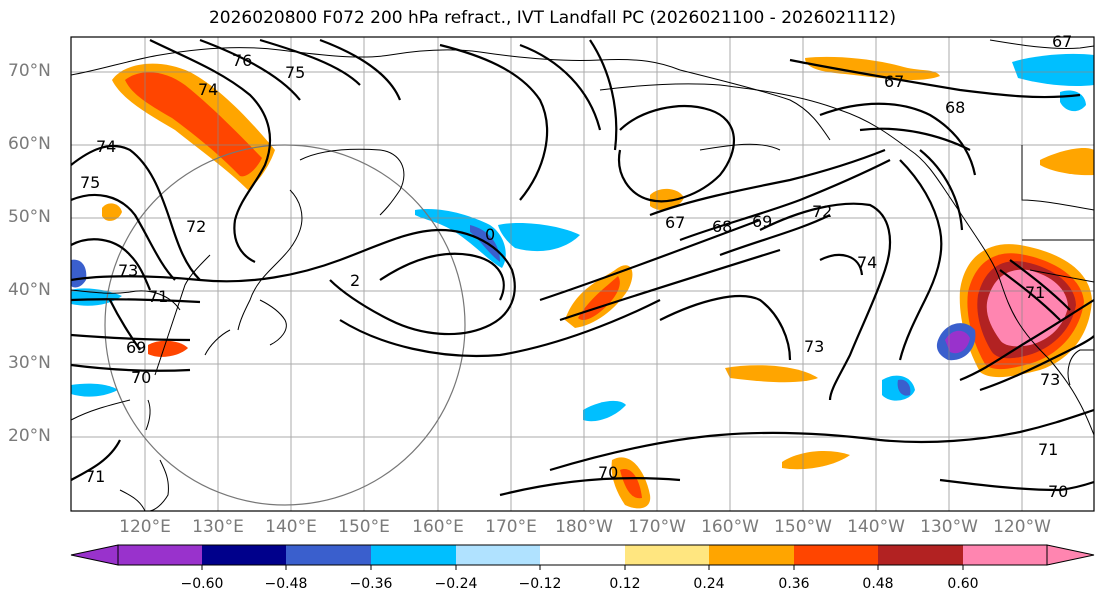  What do you see at coordinates (94, 555) in the screenshot?
I see `colorbar-extend-left` at bounding box center [94, 555].